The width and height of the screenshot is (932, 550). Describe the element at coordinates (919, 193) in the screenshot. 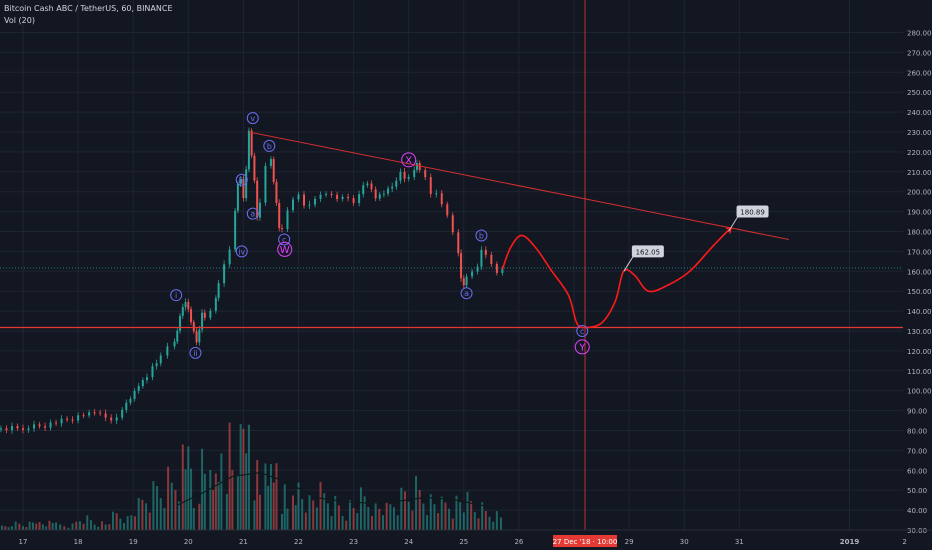

I see `y-tick-label: 200.00` at that location.